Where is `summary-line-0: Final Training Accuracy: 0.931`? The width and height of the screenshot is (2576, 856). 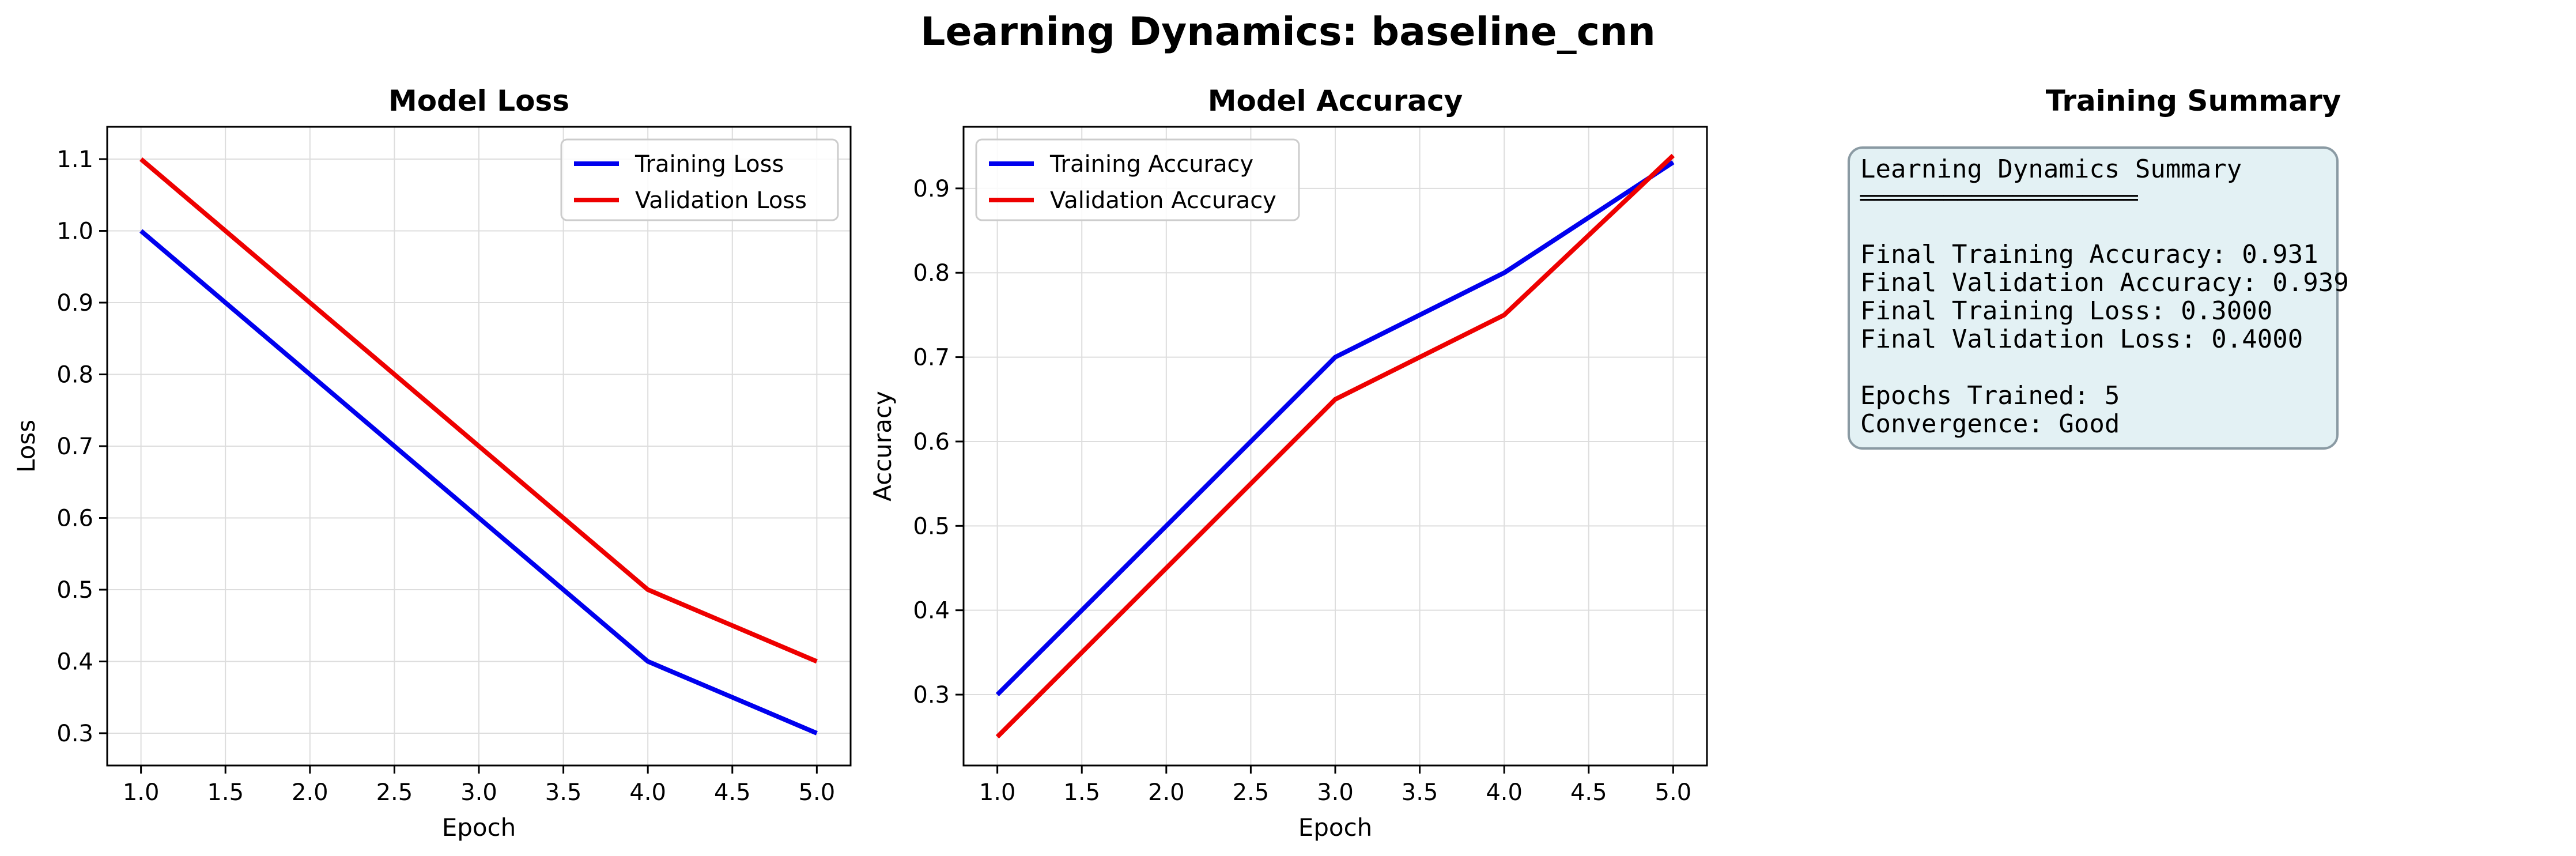
summary-line-0: Final Training Accuracy: 0.931 is located at coordinates (2089, 254).